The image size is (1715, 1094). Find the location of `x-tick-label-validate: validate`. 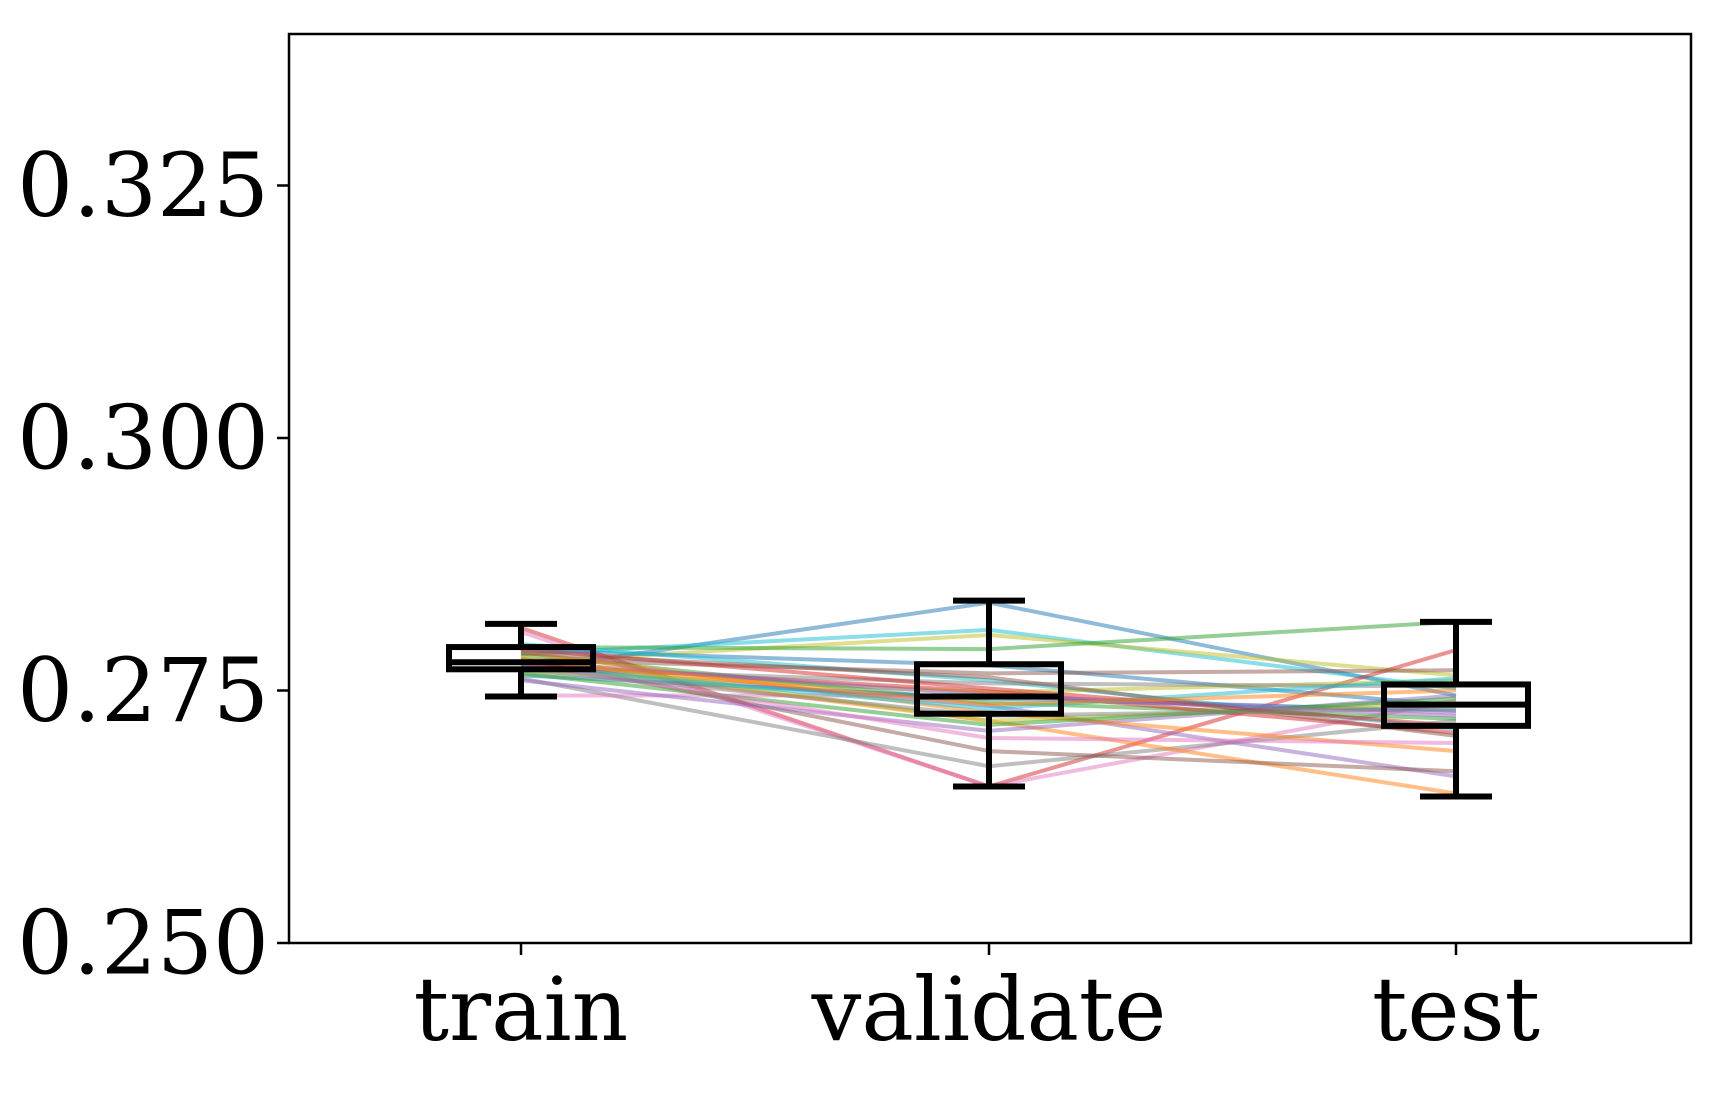

x-tick-label-validate: validate is located at coordinates (989, 1009).